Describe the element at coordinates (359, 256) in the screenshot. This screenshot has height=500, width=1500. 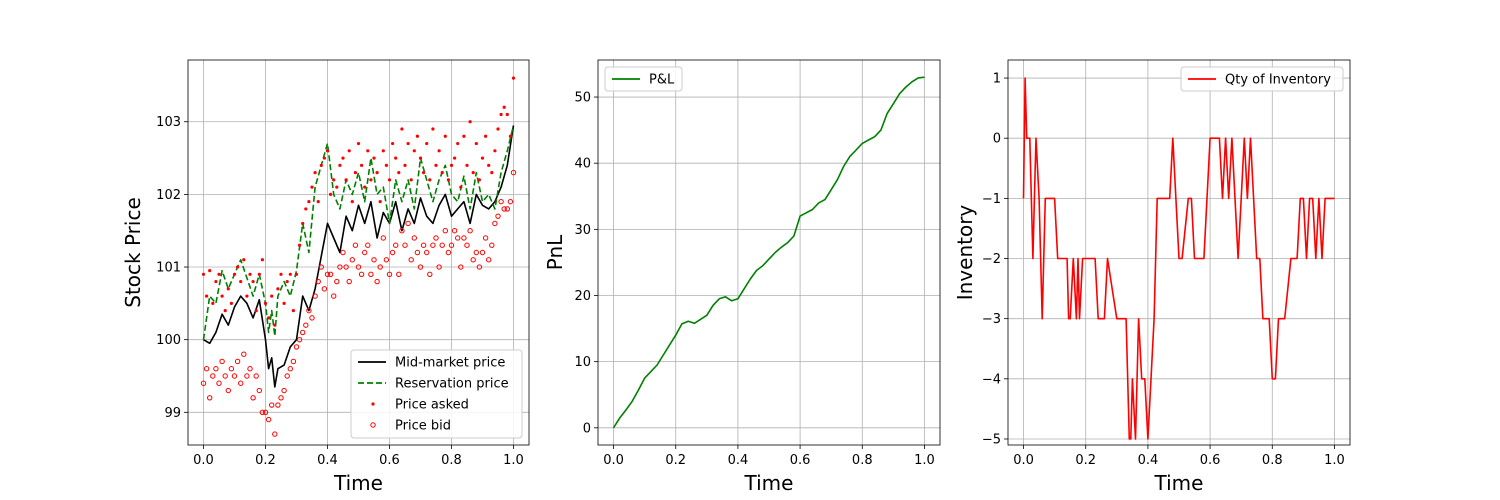
I see `series-mid-market-price-line` at that location.